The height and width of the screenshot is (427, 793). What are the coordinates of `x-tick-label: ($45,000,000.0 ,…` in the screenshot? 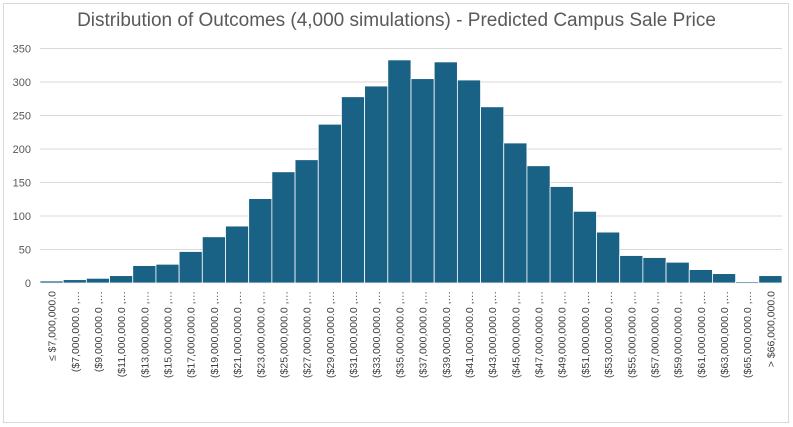 It's located at (516, 334).